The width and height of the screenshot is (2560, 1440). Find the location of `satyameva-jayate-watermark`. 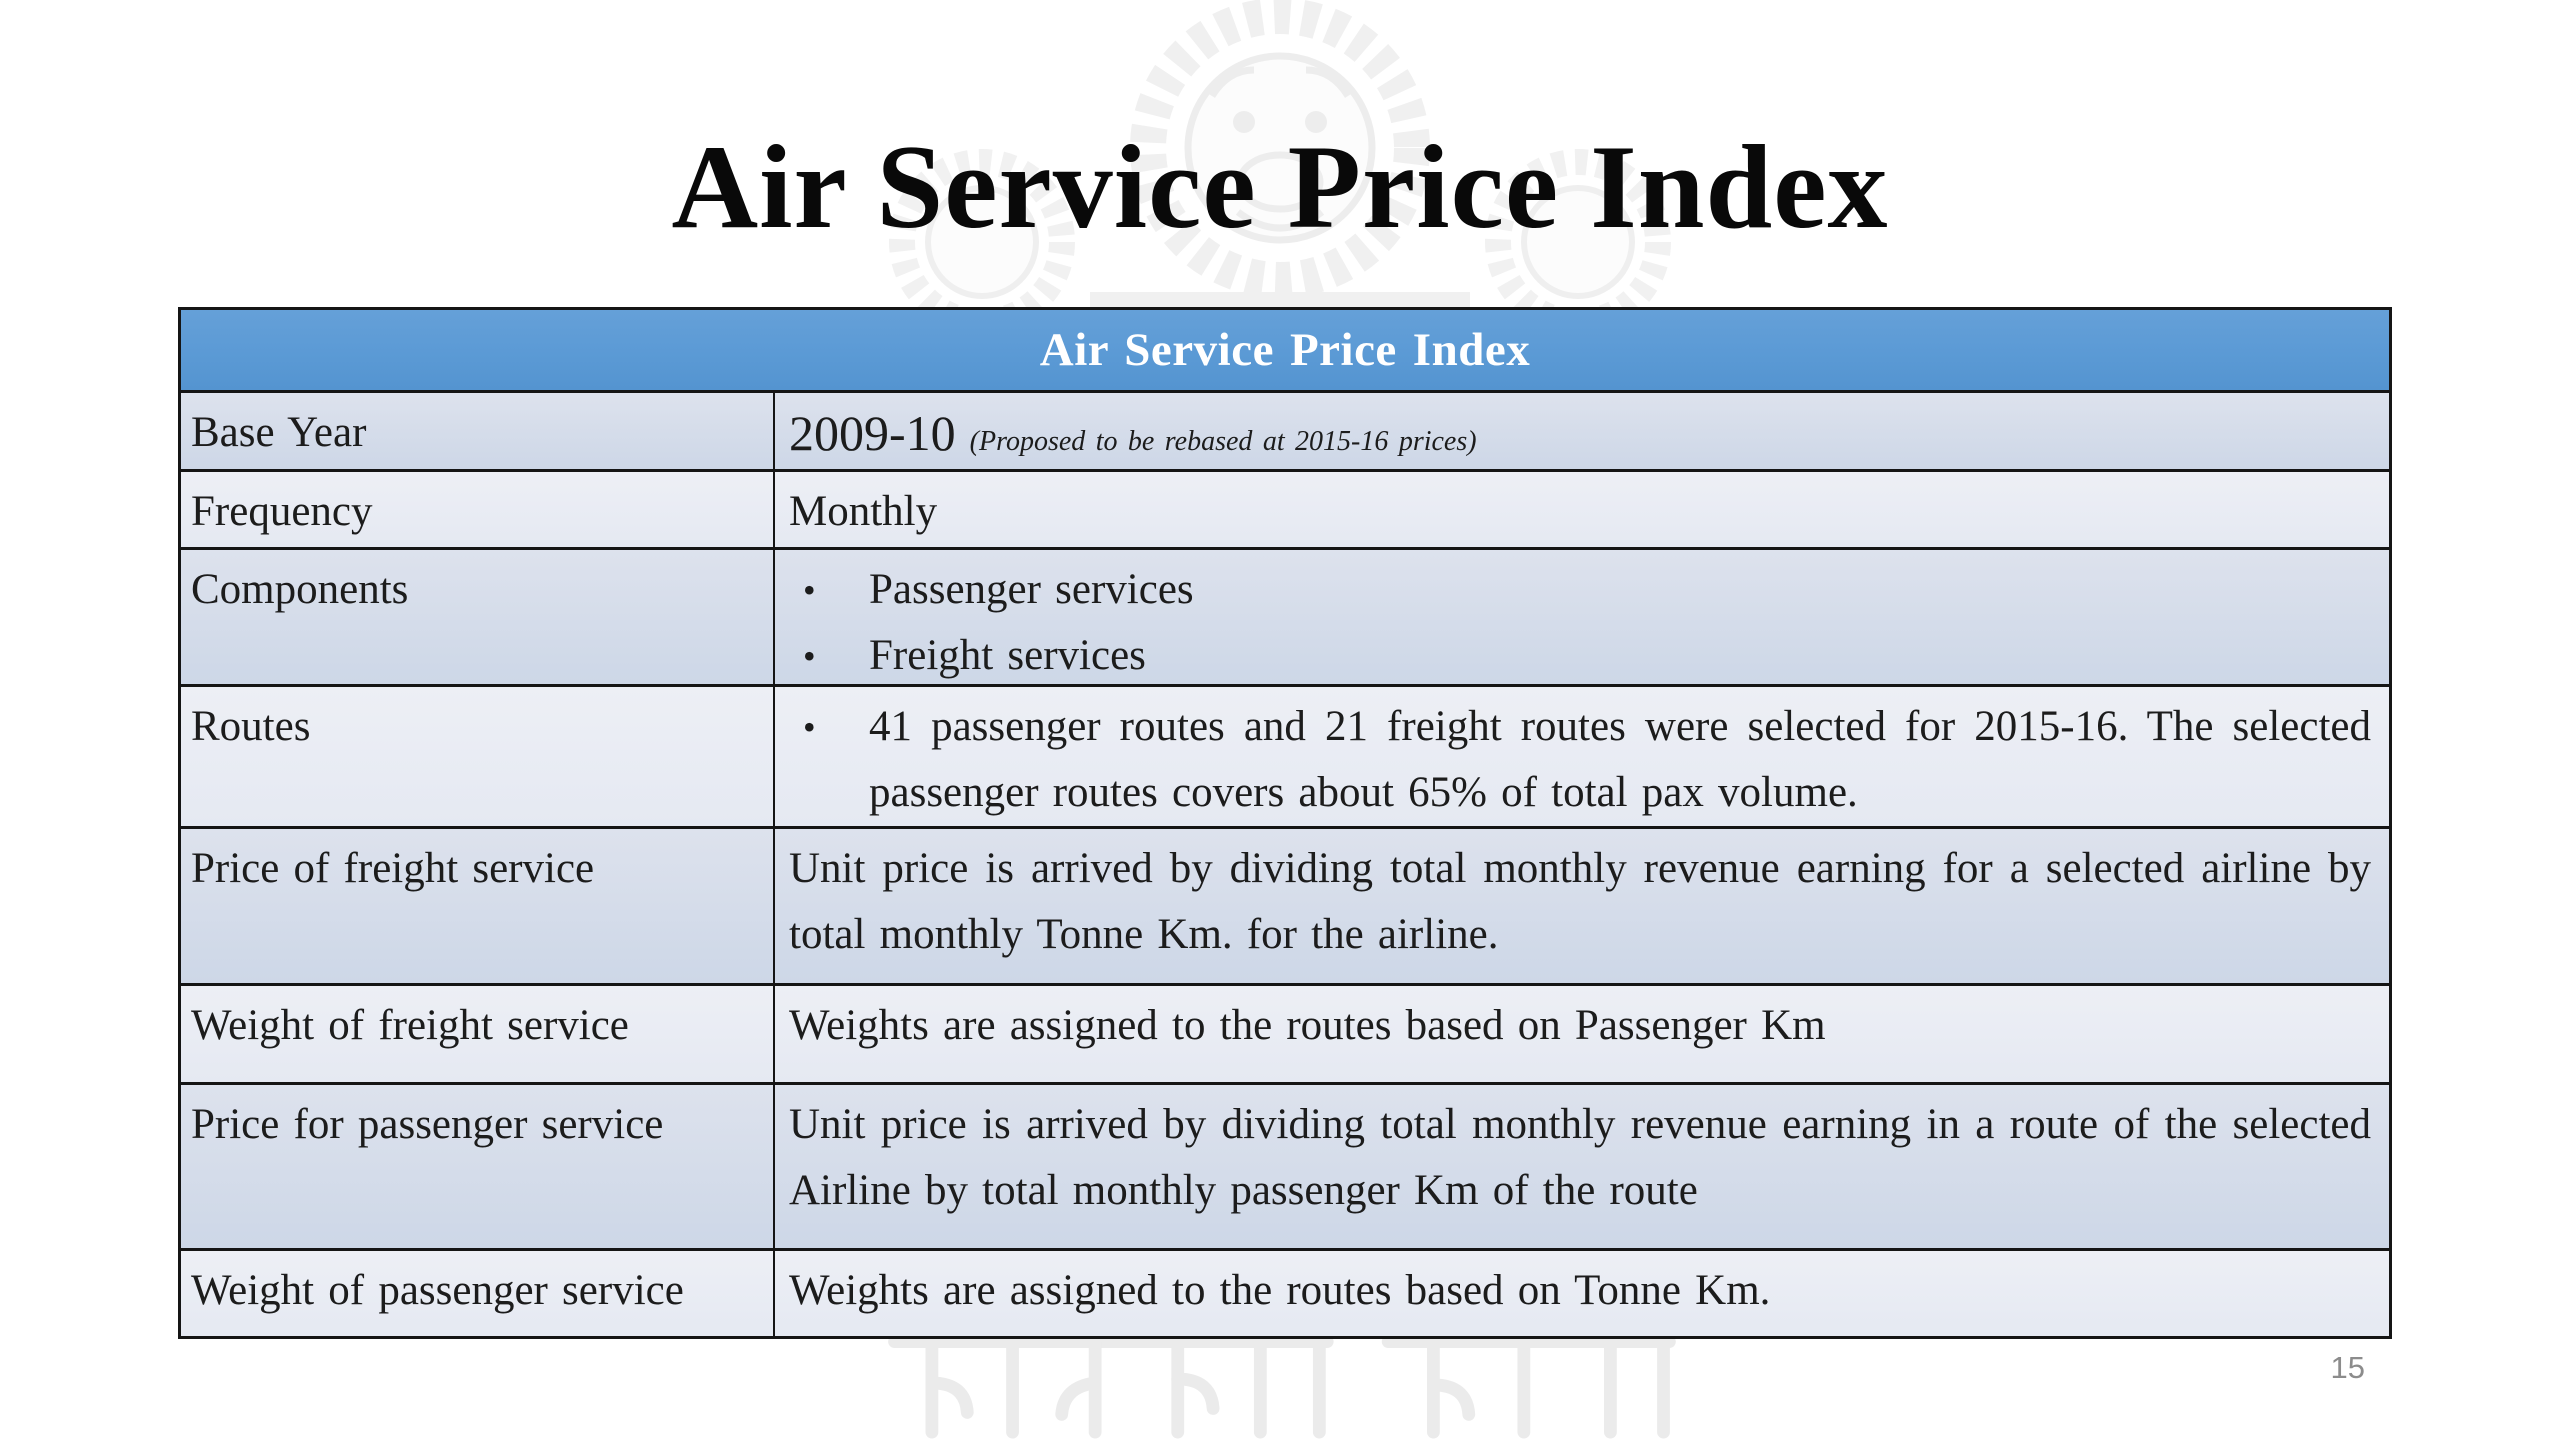

satyameva-jayate-watermark is located at coordinates (1282, 1380).